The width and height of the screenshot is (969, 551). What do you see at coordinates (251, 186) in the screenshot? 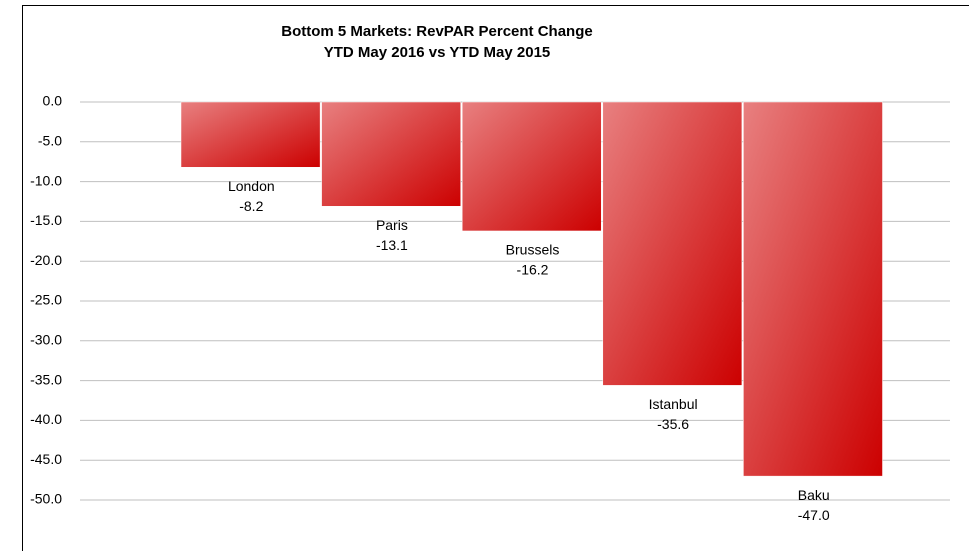
I see `category-label: London` at bounding box center [251, 186].